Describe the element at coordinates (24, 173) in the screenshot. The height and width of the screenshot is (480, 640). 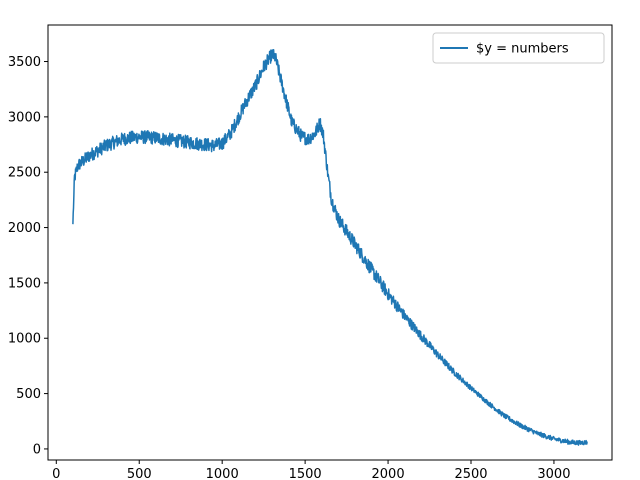
I see `y-tick-label: 2500` at that location.